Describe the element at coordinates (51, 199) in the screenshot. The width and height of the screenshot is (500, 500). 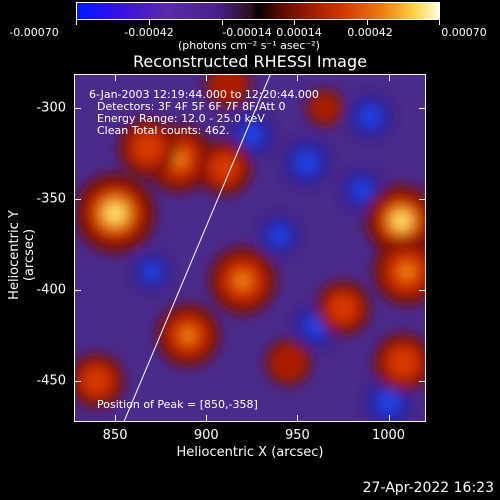
I see `y-tick-label: -350` at that location.